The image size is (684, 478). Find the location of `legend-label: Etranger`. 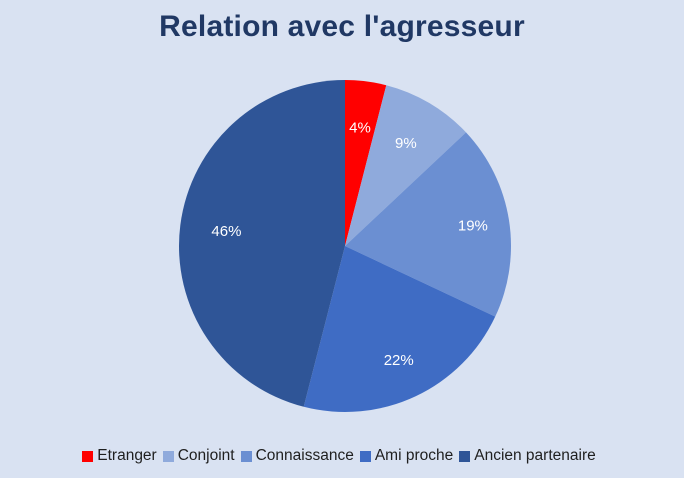

legend-label: Etranger is located at coordinates (127, 455).